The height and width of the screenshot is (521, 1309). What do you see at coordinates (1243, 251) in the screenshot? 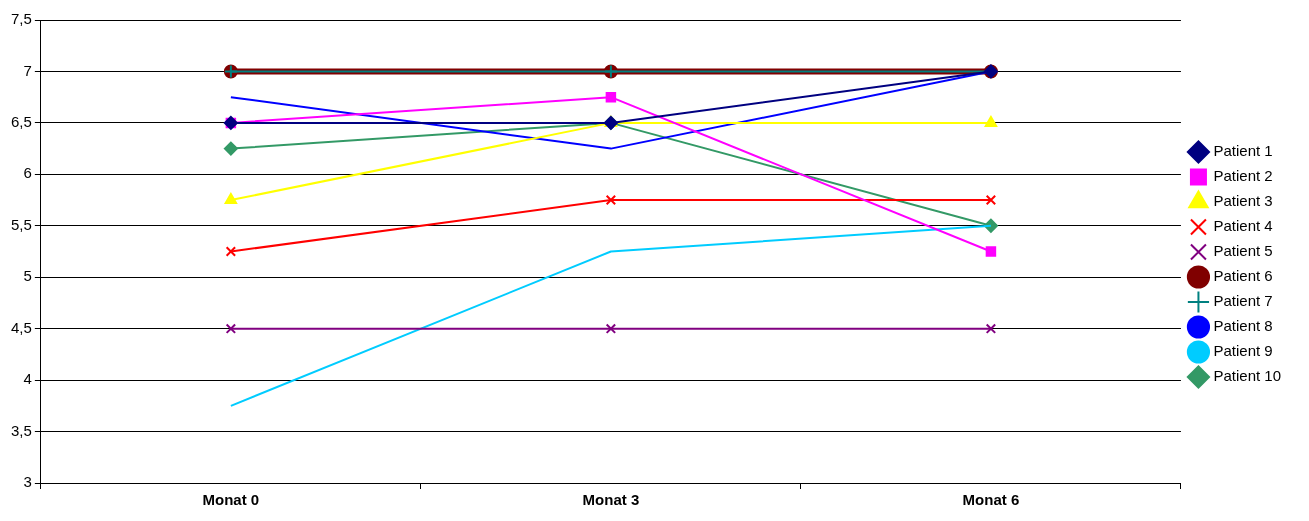
I see `legend-label: Patient 5` at bounding box center [1243, 251].